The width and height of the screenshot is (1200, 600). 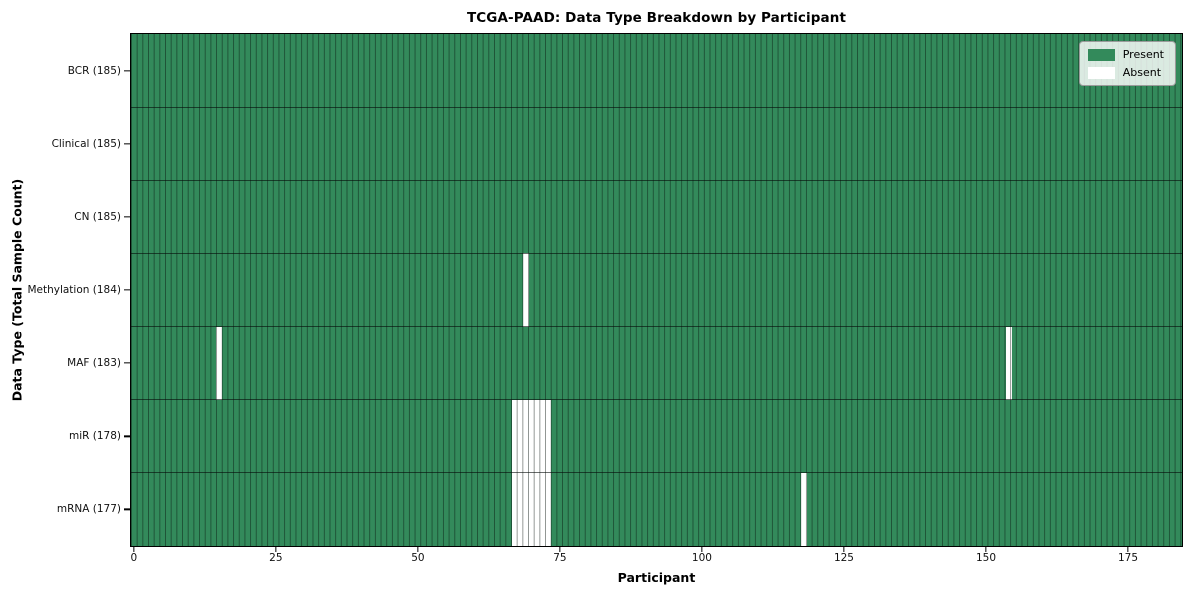 What do you see at coordinates (94, 363) in the screenshot?
I see `y-tick-label: MAF (183)` at bounding box center [94, 363].